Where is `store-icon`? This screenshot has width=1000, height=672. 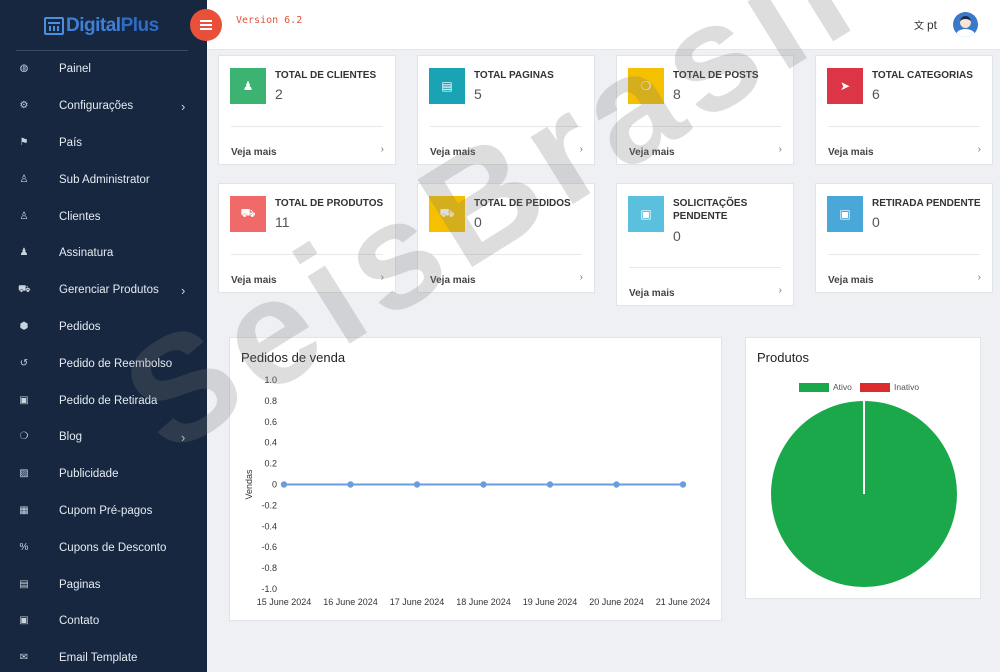 store-icon is located at coordinates (54, 26).